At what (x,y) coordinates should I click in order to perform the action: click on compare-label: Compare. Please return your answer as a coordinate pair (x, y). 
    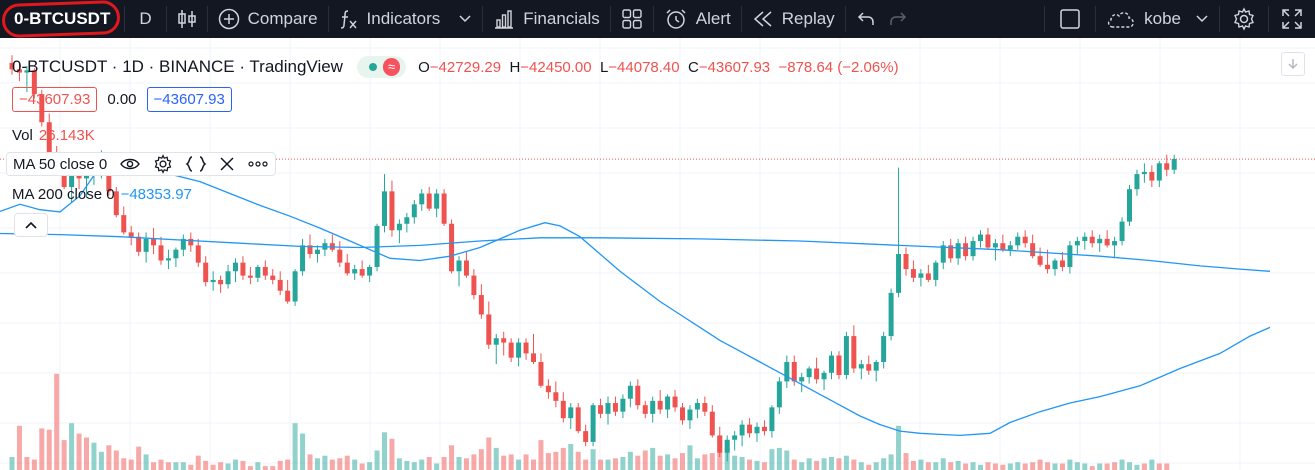
    Looking at the image, I should click on (282, 18).